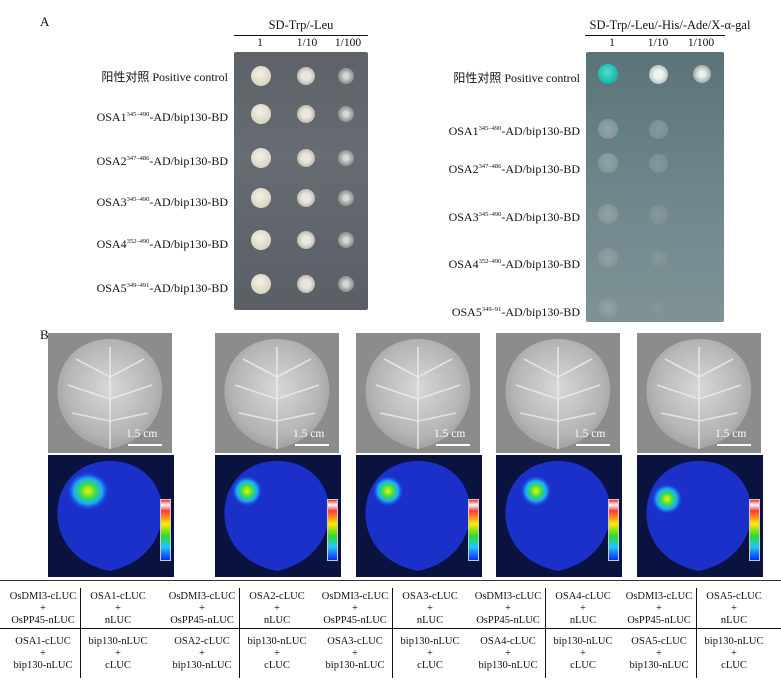 The width and height of the screenshot is (781, 685). I want to click on row-residue-range: 347–486, so click(138, 158).